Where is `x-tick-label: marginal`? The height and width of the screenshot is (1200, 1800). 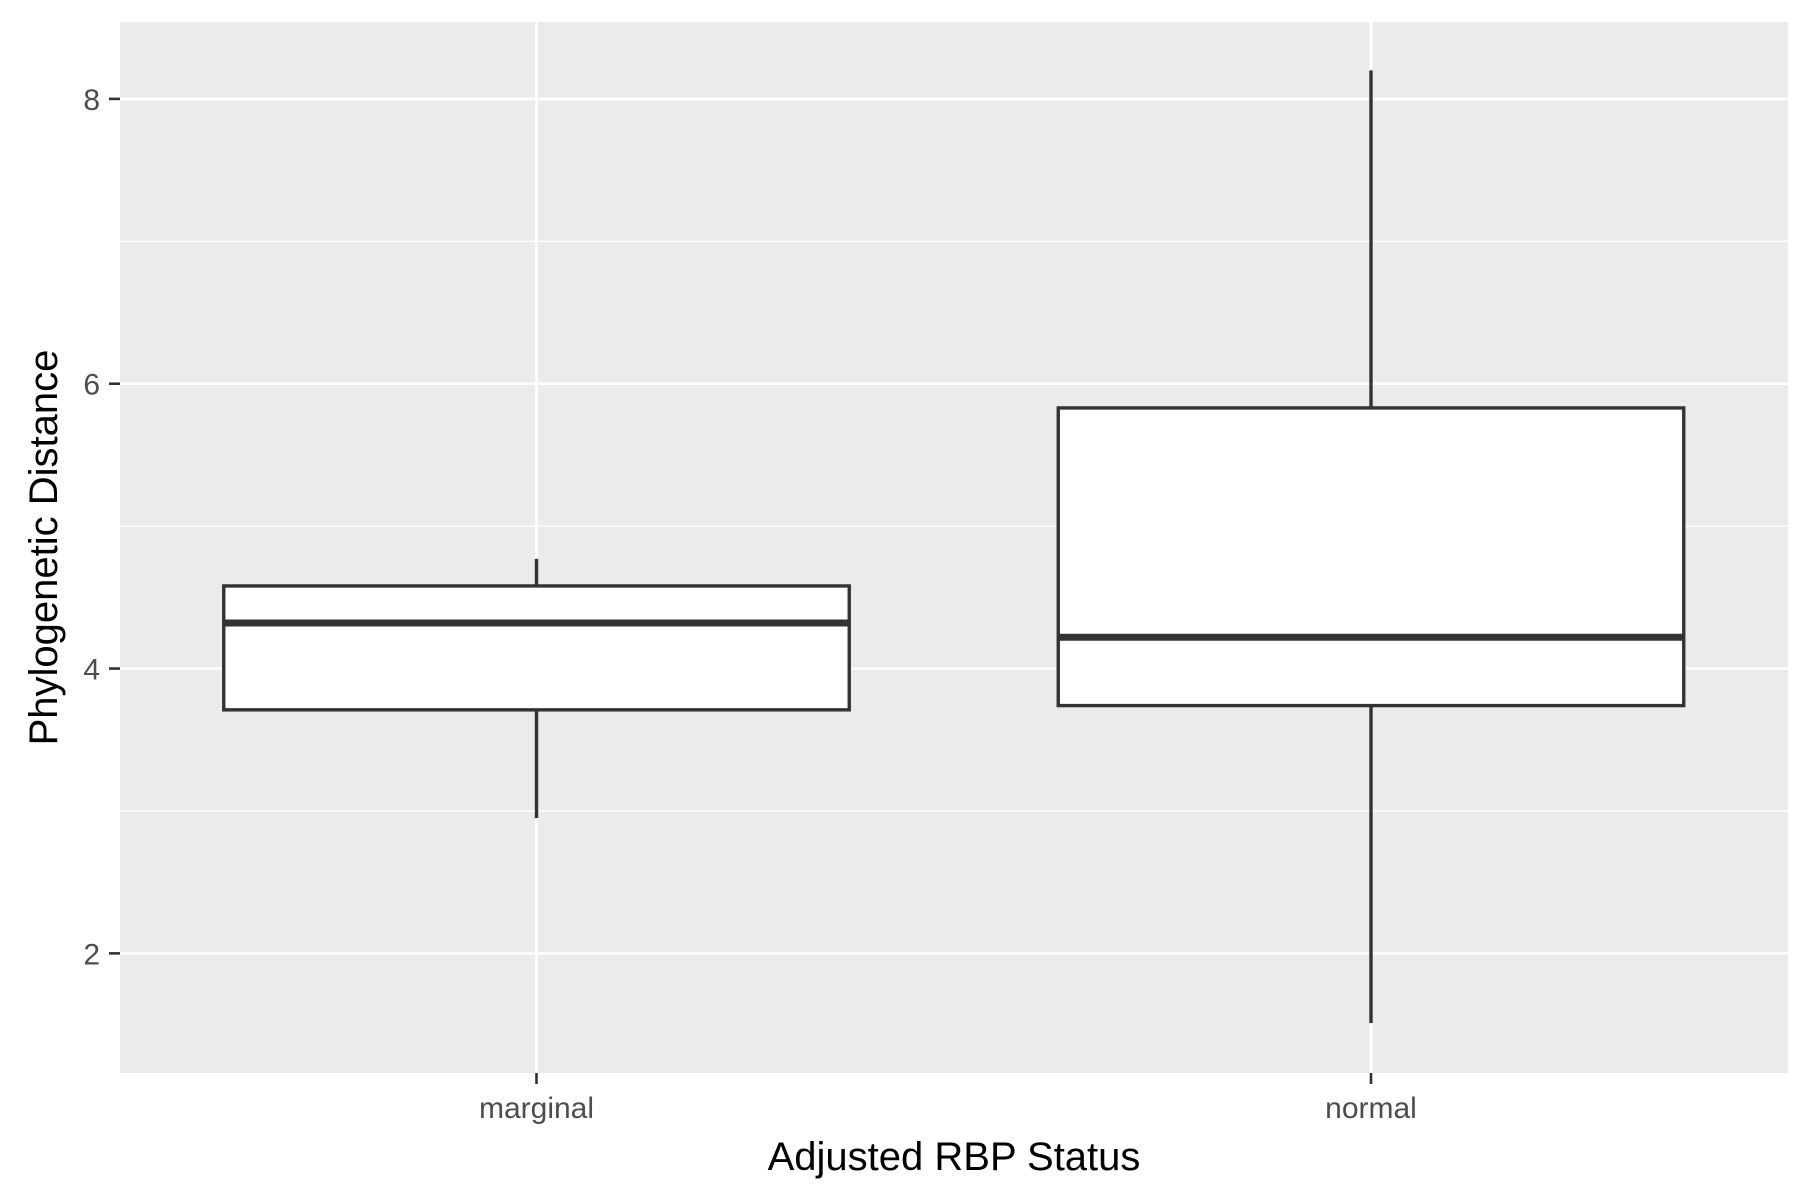 x-tick-label: marginal is located at coordinates (536, 1108).